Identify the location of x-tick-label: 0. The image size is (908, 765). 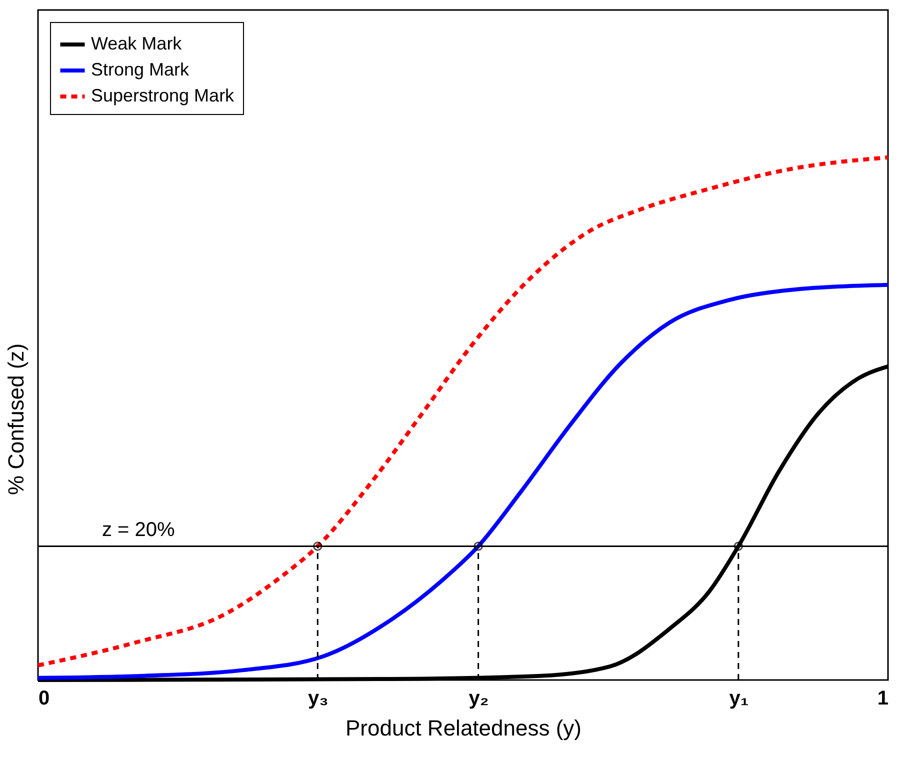
(44, 699).